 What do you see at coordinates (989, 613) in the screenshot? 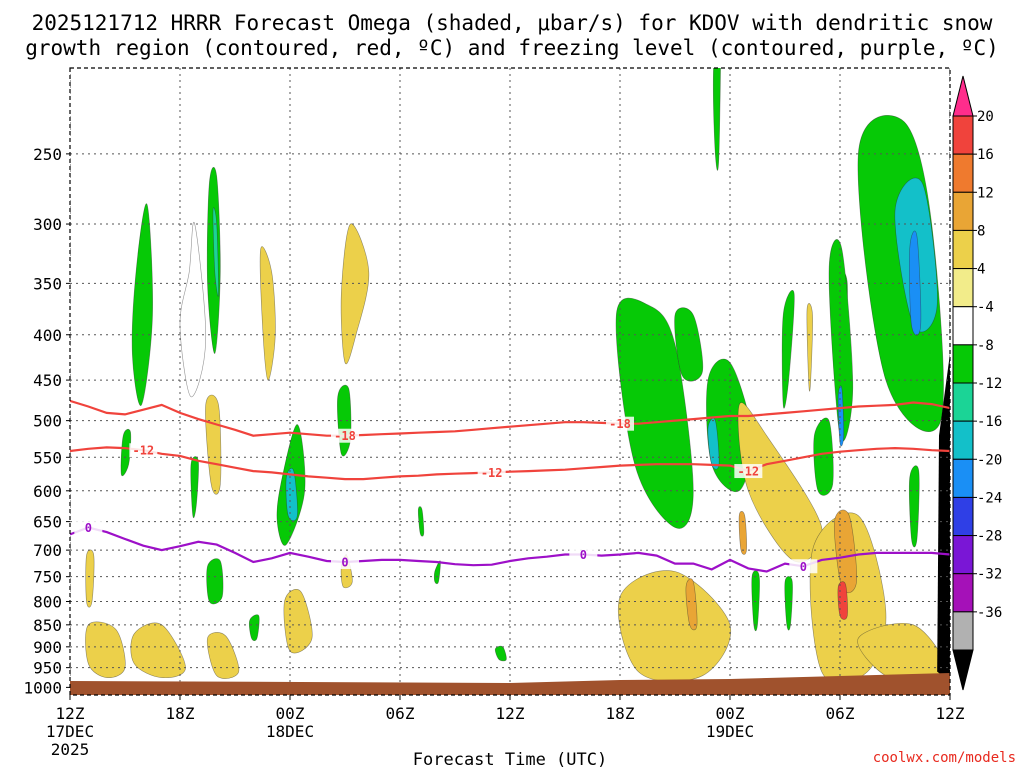
I see `colorbar-label-13: -36` at bounding box center [989, 613].